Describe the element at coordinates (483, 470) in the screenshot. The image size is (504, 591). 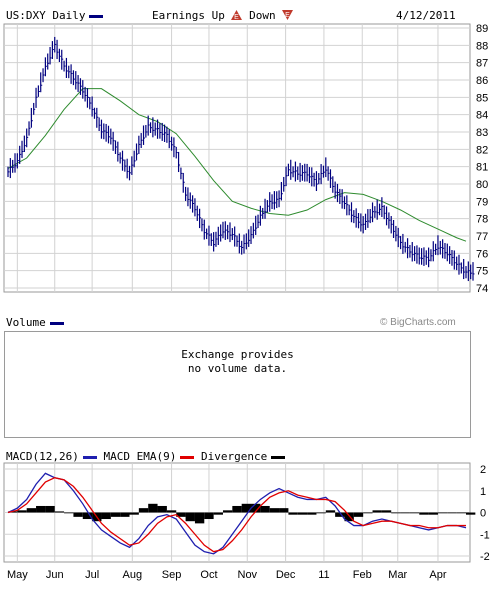
I see `macd-tick-label: 2` at that location.